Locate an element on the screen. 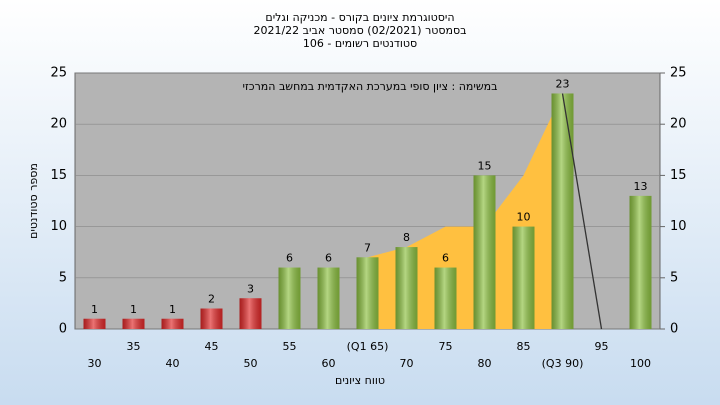 The width and height of the screenshot is (720, 405). y-tick-label: 0 is located at coordinates (63, 329).